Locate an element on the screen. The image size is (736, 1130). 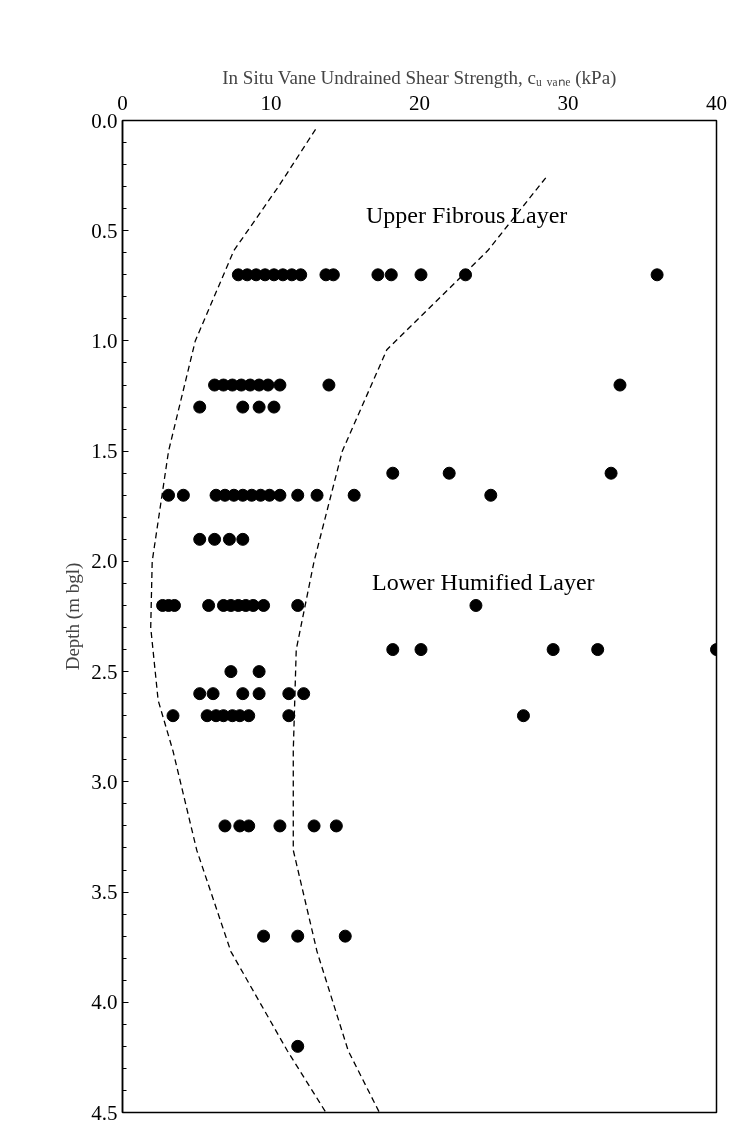
y-tick-label: 2.0 is located at coordinates (104, 561).